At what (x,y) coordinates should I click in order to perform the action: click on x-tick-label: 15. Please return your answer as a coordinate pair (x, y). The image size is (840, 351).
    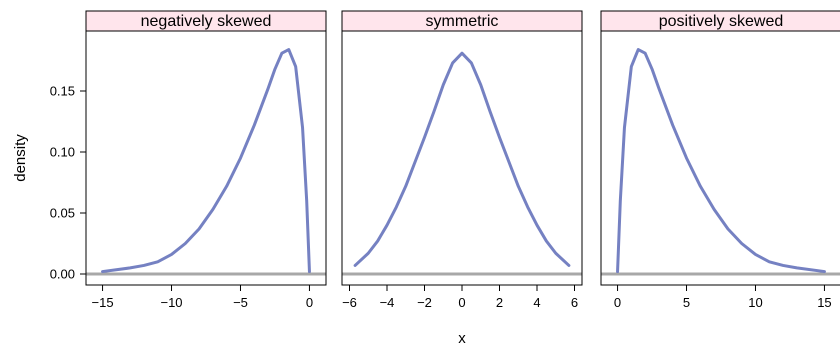
    Looking at the image, I should click on (824, 302).